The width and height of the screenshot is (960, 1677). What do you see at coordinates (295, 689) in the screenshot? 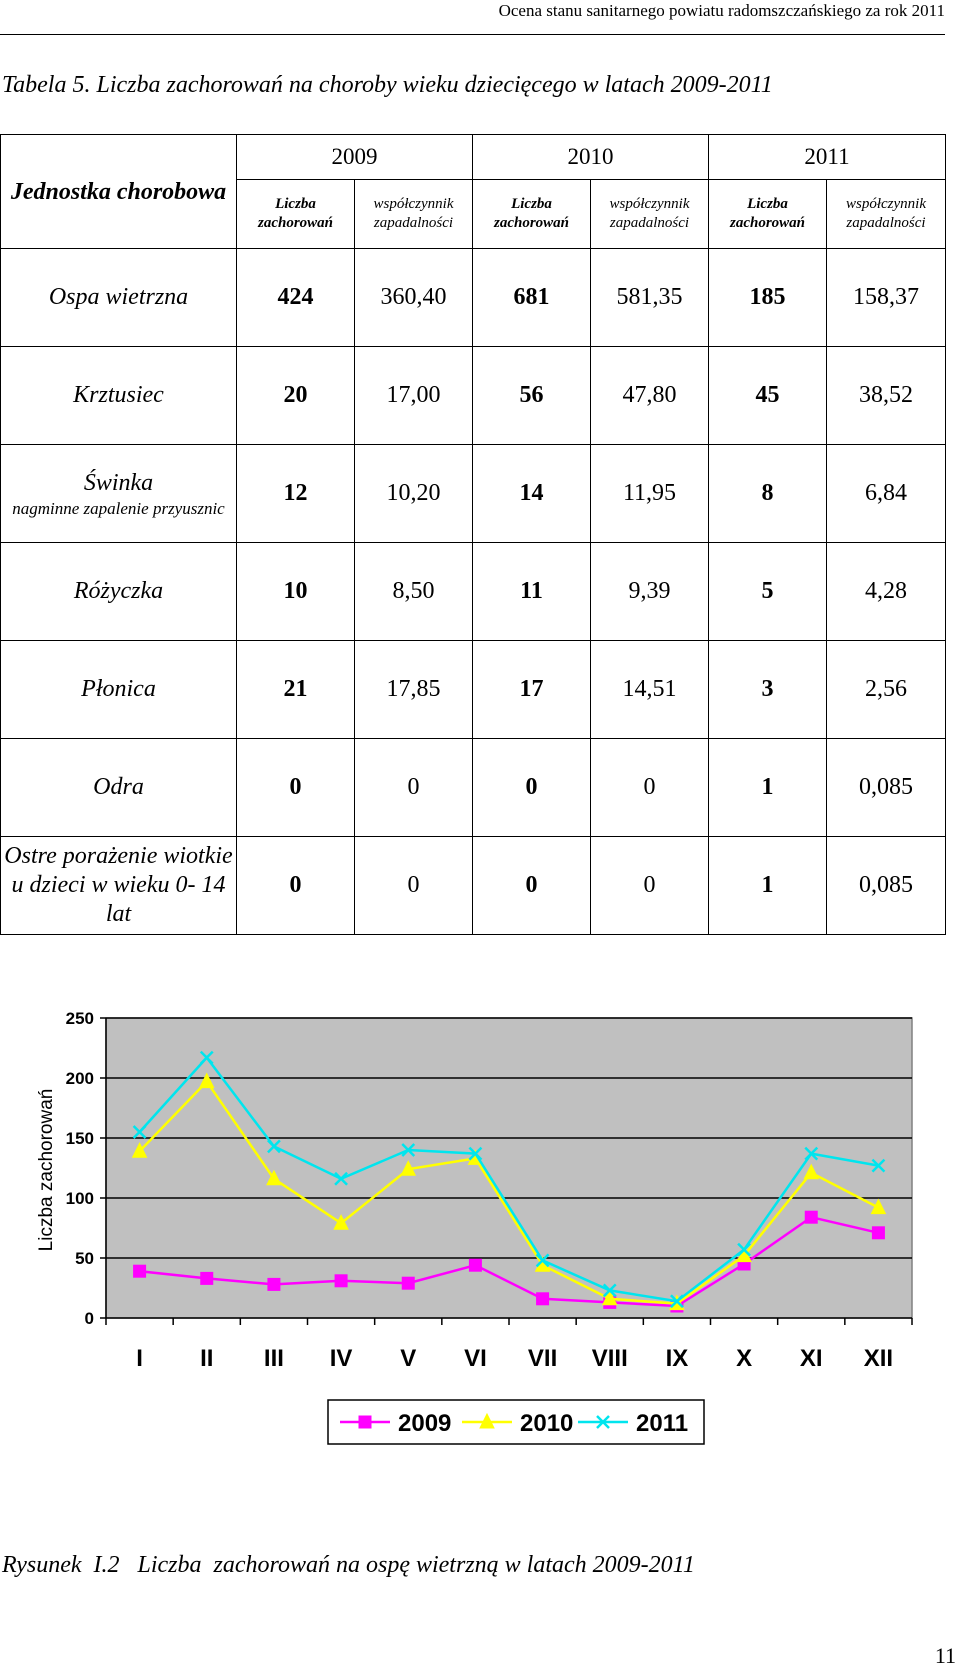
I see `case-count-cell: 21` at bounding box center [295, 689].